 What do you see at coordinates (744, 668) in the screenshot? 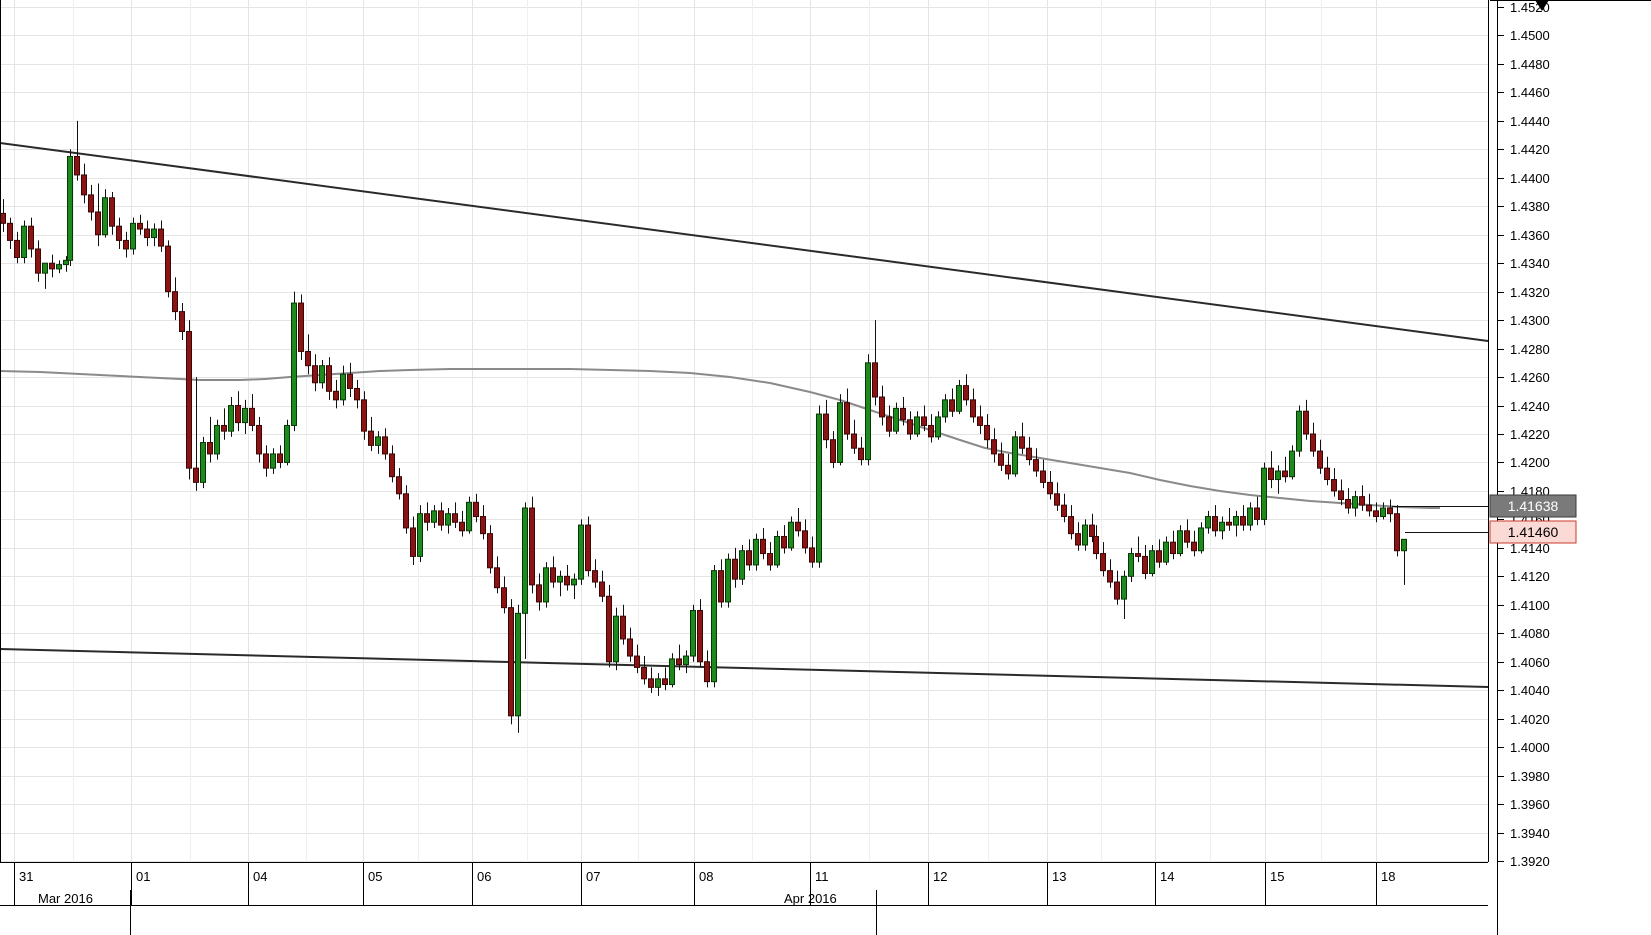
I see `lower-trendline` at bounding box center [744, 668].